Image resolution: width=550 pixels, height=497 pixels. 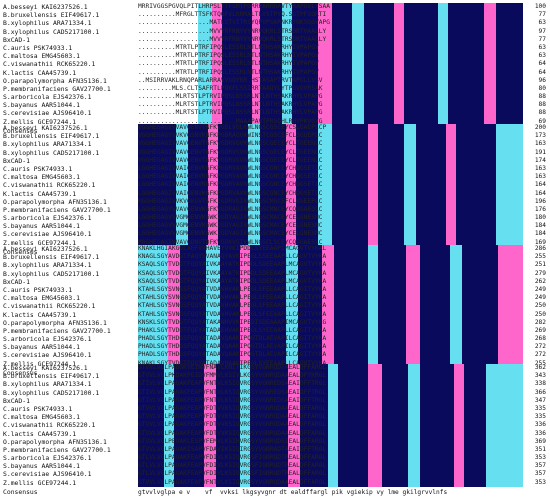 What do you see at coordinates (542, 80) in the screenshot?
I see `position-number: 96` at bounding box center [542, 80].